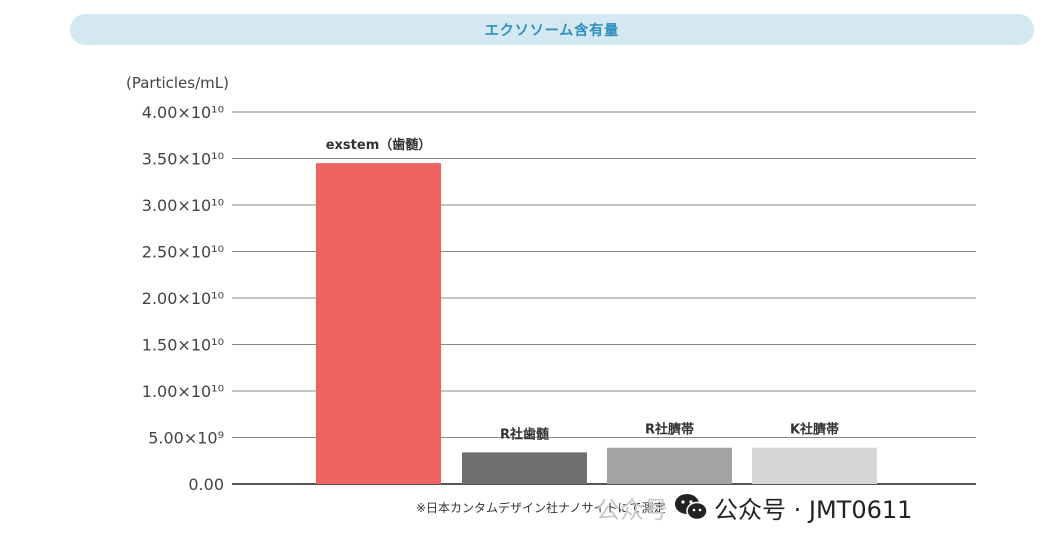 The image size is (1051, 549). What do you see at coordinates (632, 509) in the screenshot?
I see `watermark-ghost-text: 公众号` at bounding box center [632, 509].